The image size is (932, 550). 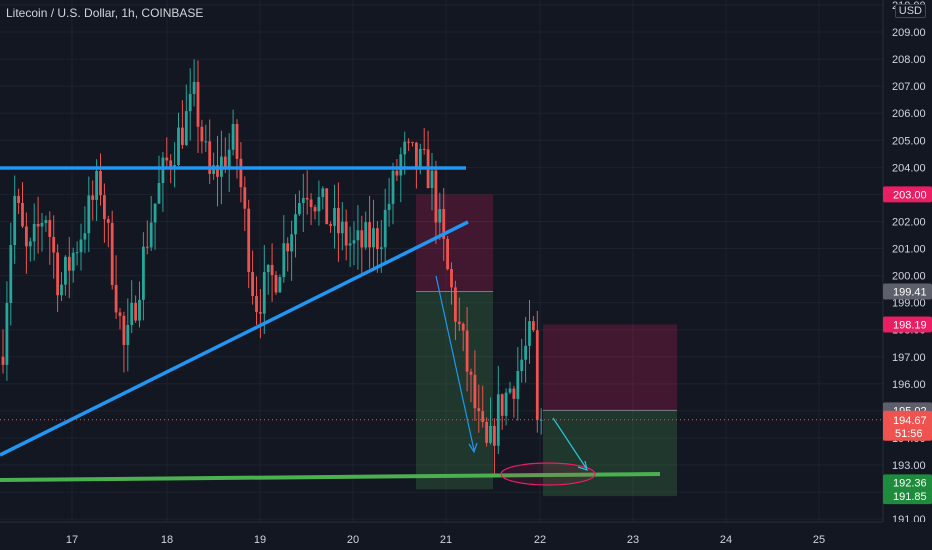 I want to click on support-line, so click(x=330, y=477).